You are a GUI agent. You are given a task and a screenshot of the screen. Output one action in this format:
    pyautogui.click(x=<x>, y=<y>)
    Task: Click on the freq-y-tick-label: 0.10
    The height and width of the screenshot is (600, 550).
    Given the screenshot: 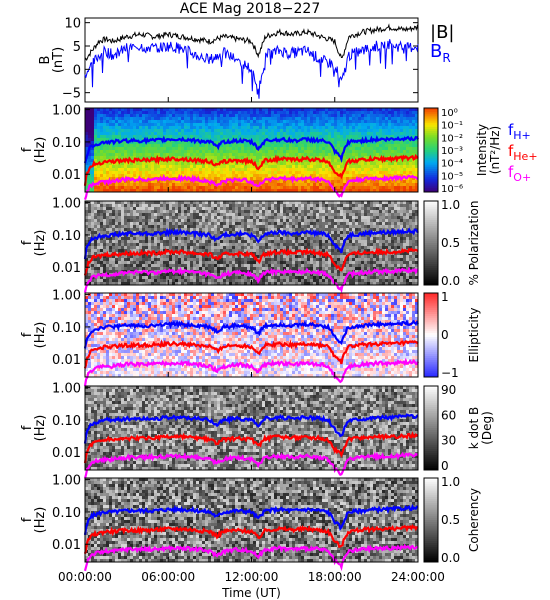 What is the action you would take?
    pyautogui.click(x=66, y=143)
    